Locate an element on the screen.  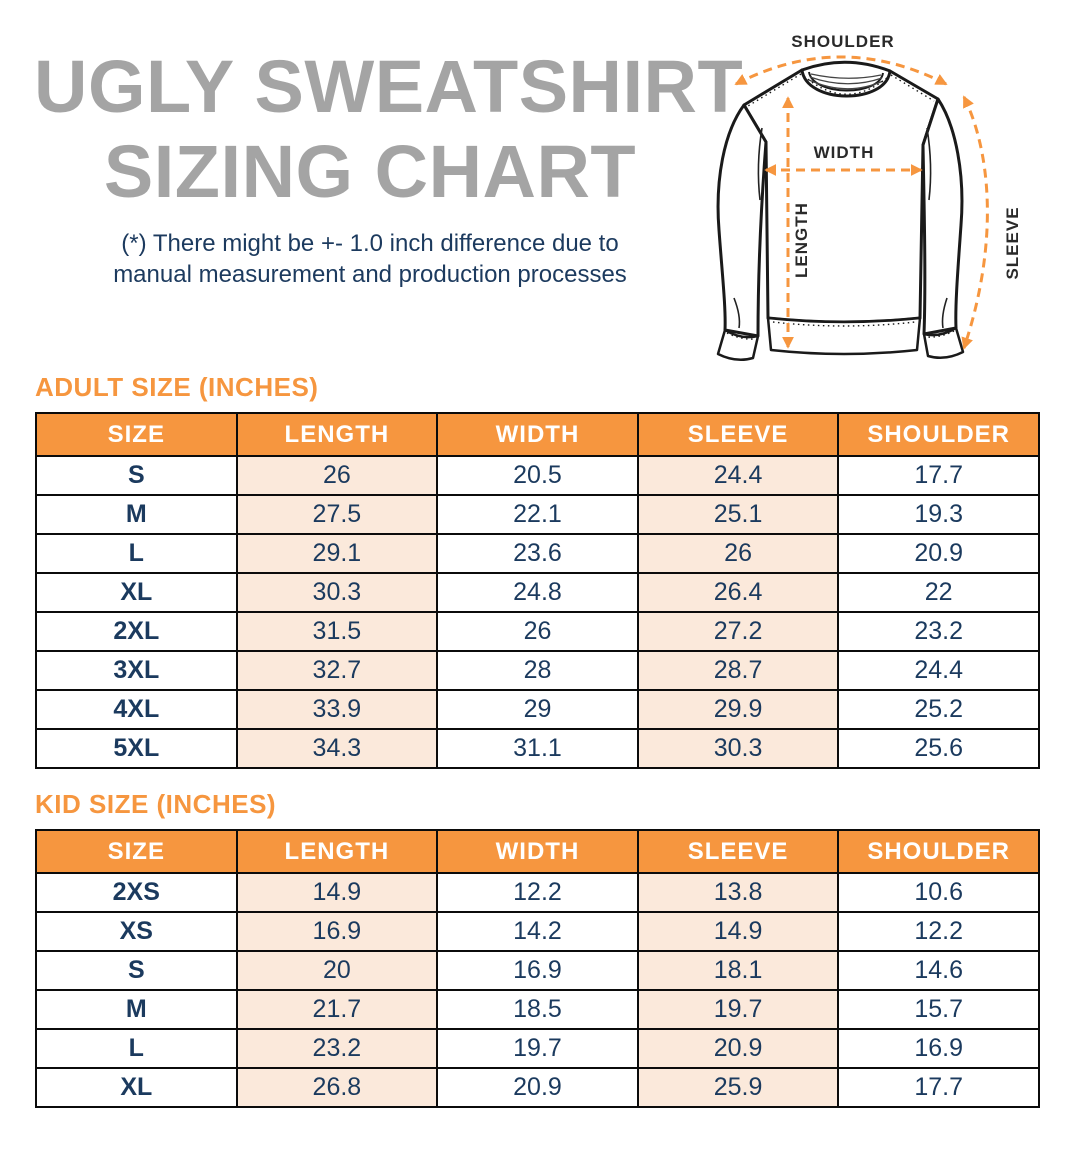
sleeve-arrow is located at coordinates (975, 222).